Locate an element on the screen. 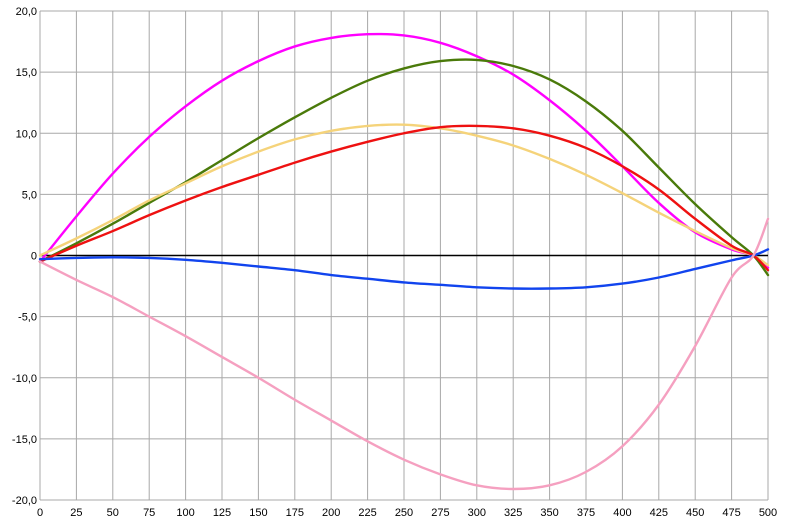 The height and width of the screenshot is (528, 785). x-tick-label: 250 is located at coordinates (404, 513).